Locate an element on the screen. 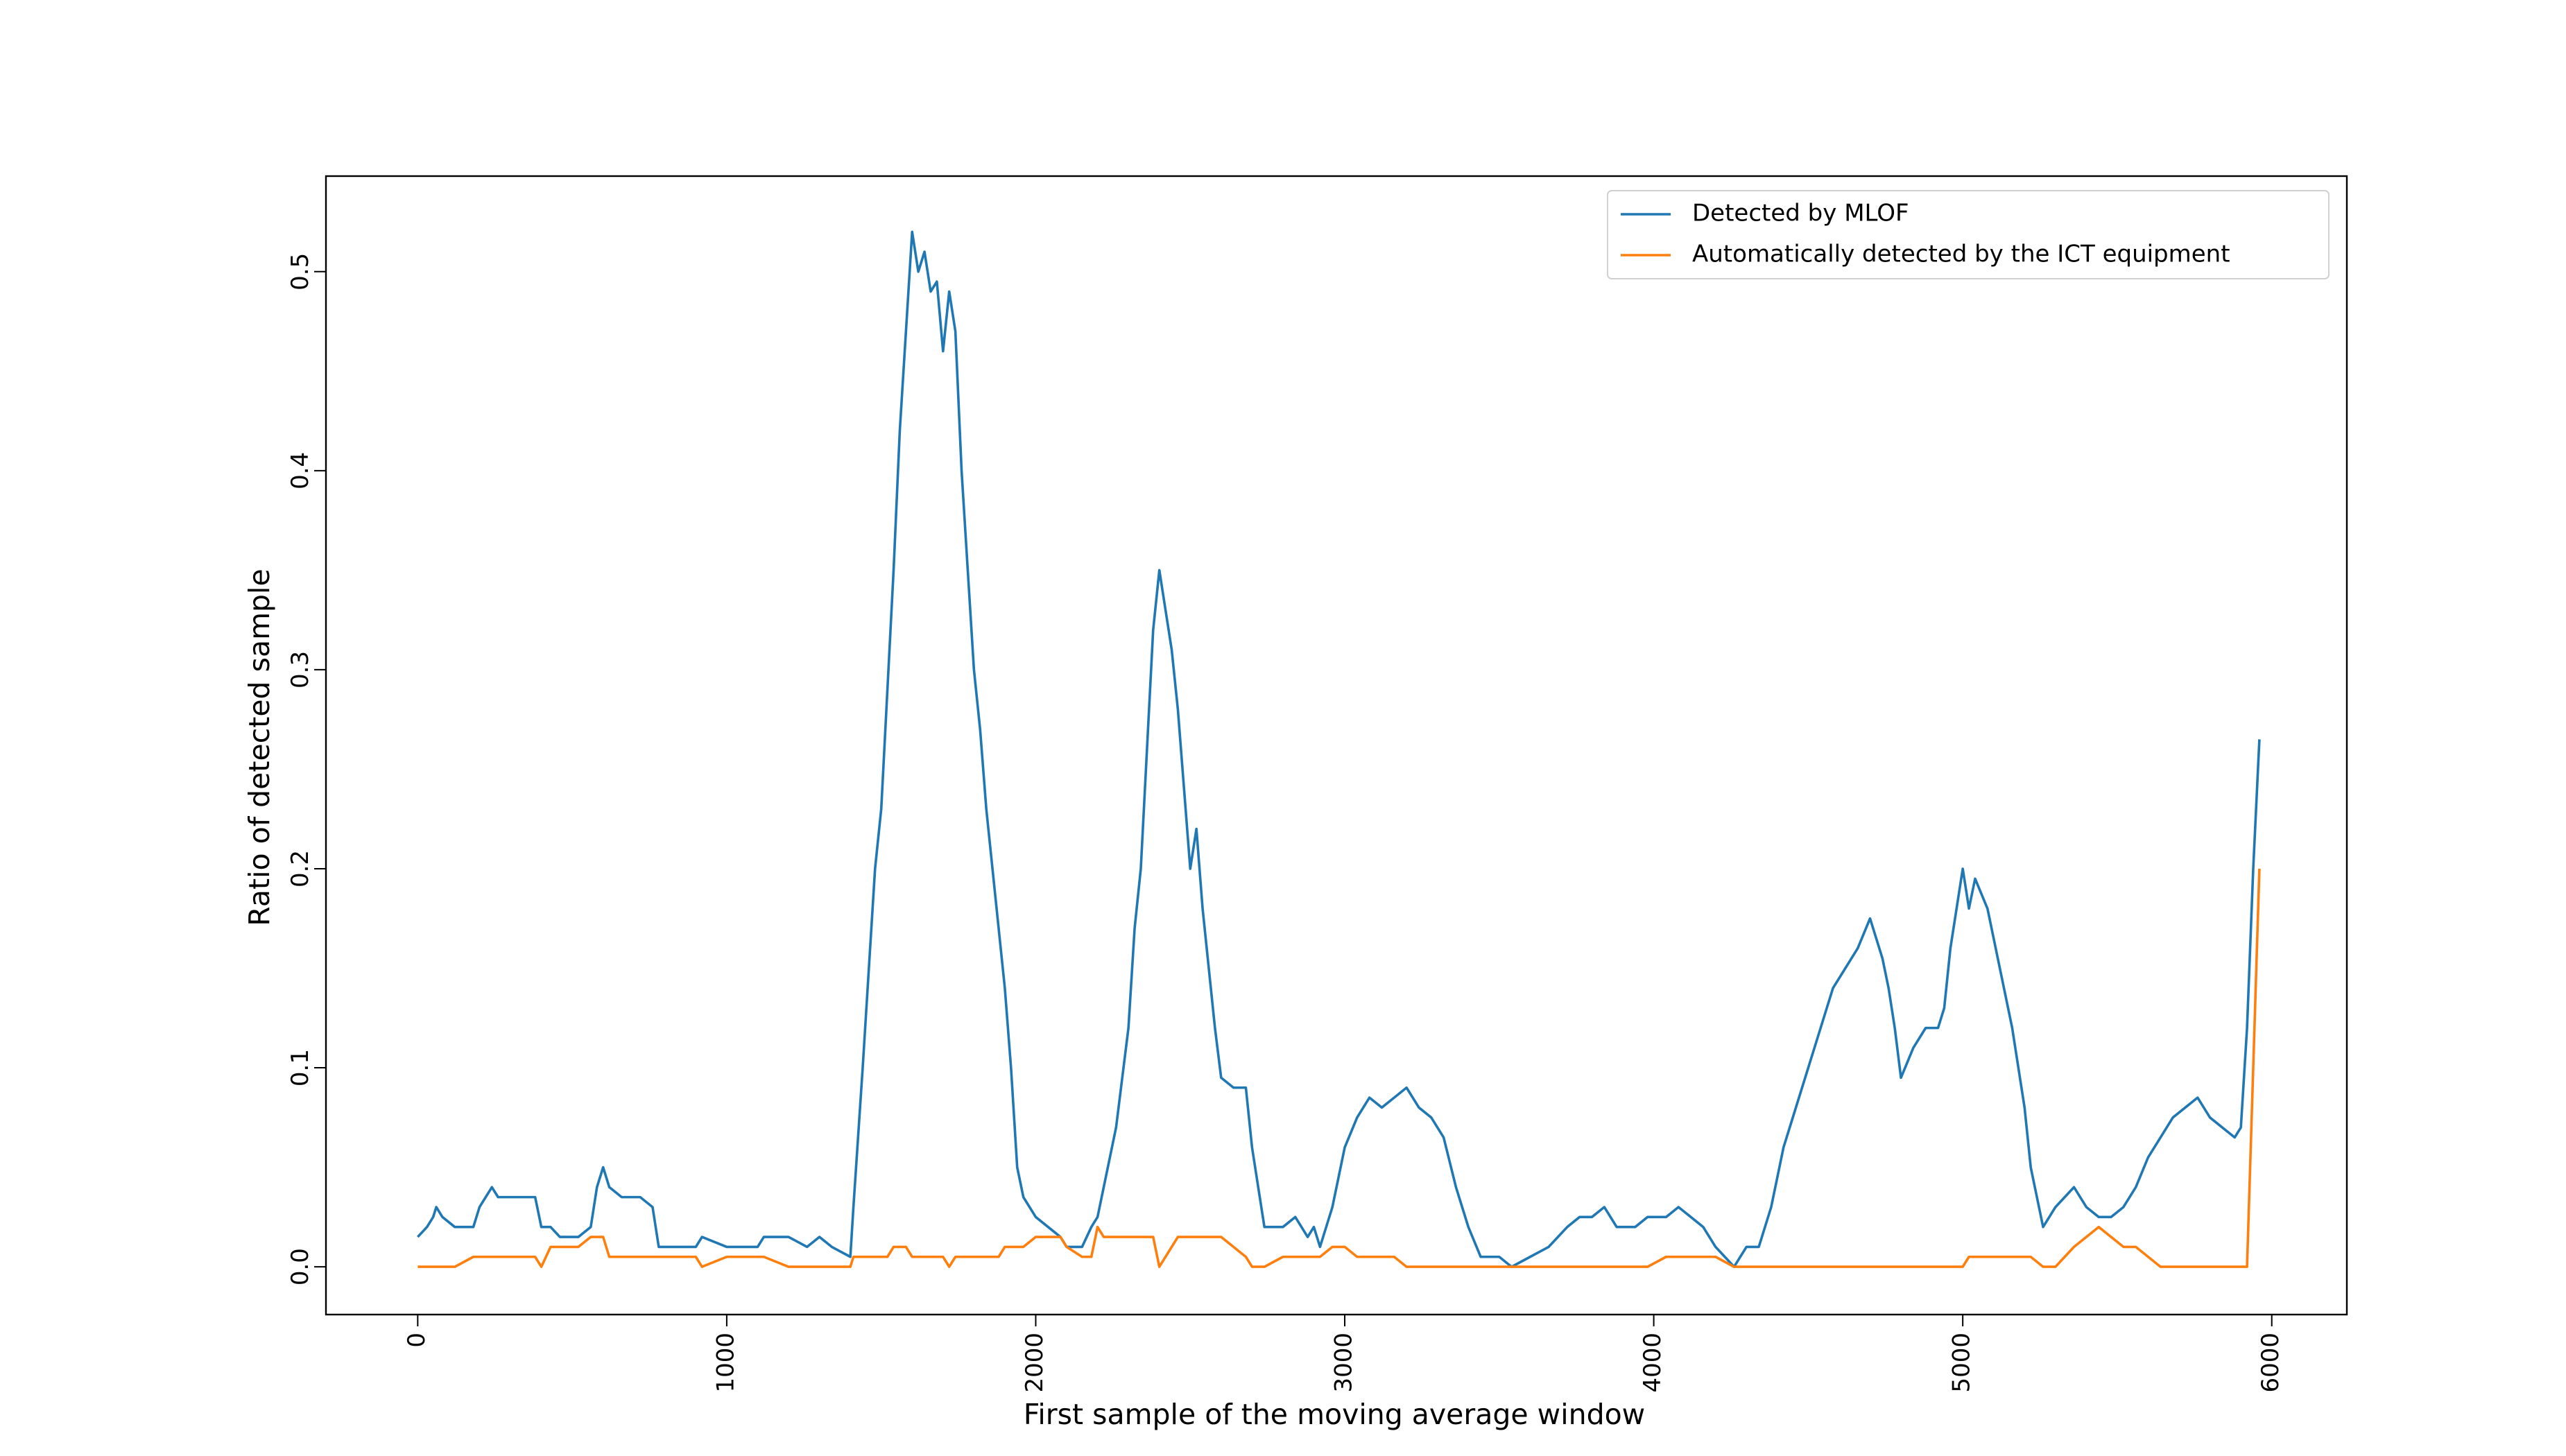 The height and width of the screenshot is (1456, 2566). y-tick-label: 0.0 is located at coordinates (300, 1266).